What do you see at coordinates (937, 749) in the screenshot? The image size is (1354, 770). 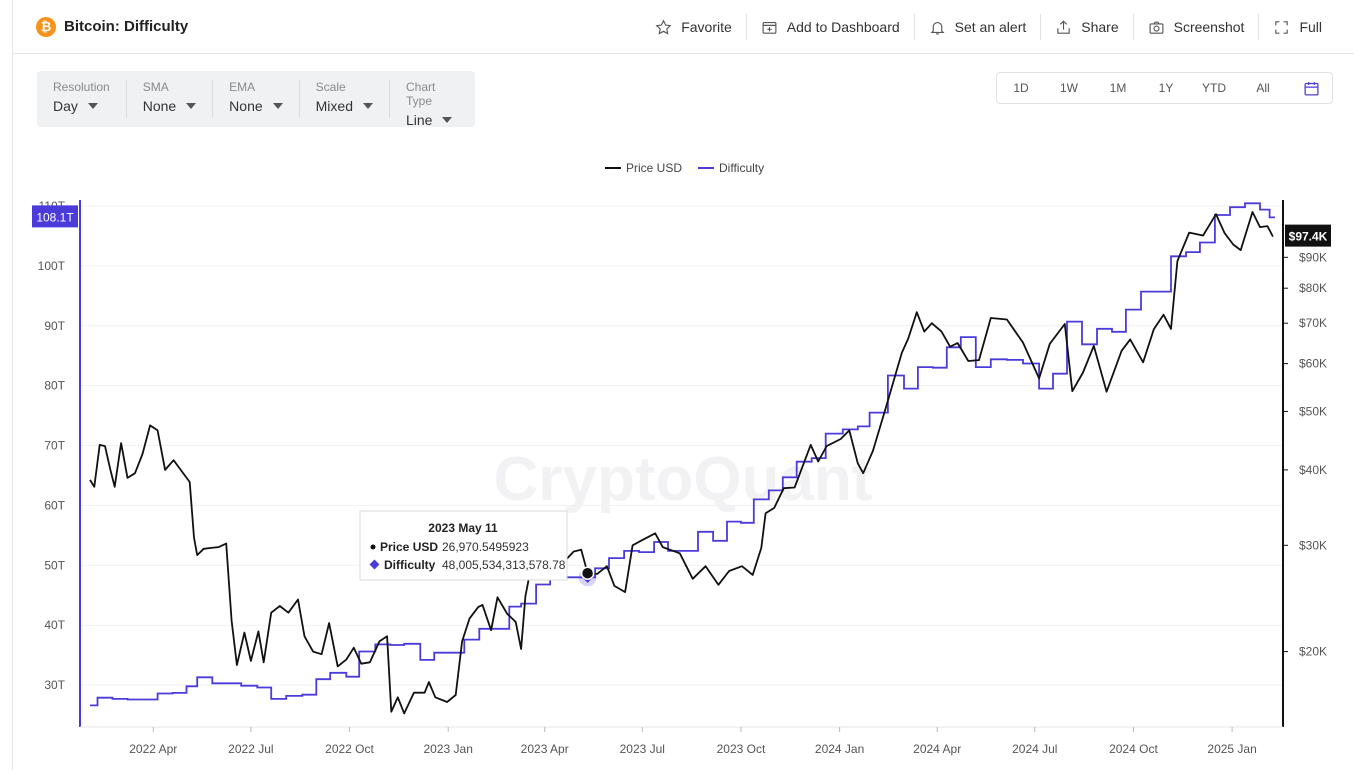 I see `x-axis-tick-label: 2024 Apr` at bounding box center [937, 749].